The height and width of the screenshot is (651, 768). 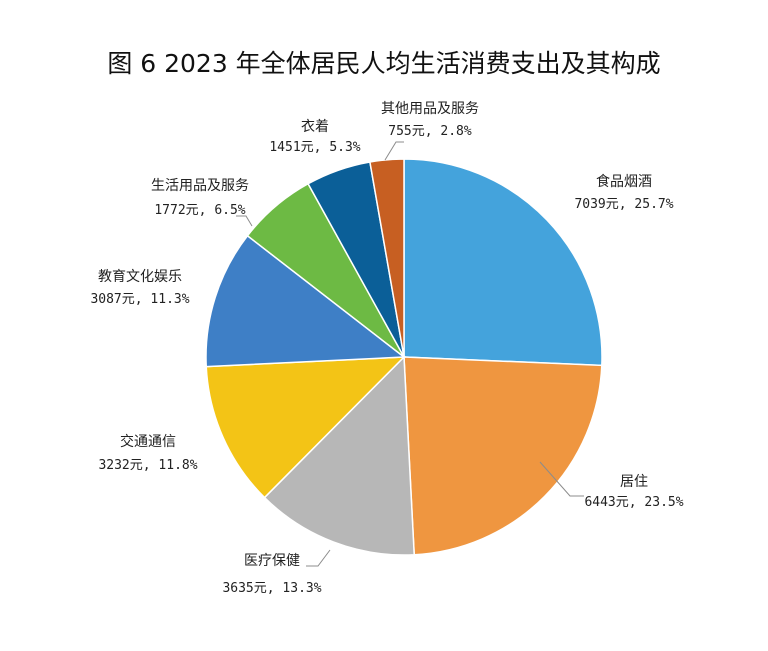 I want to click on chart-title: 图 6 2023 年全体居民人均生活消费支出及其构成, so click(x=384, y=63).